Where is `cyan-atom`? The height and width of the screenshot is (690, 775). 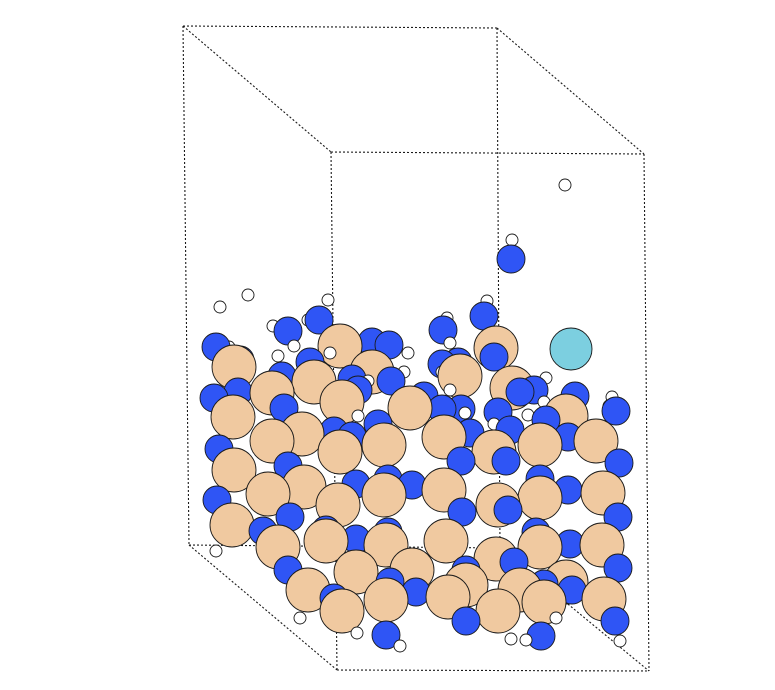 cyan-atom is located at coordinates (571, 349).